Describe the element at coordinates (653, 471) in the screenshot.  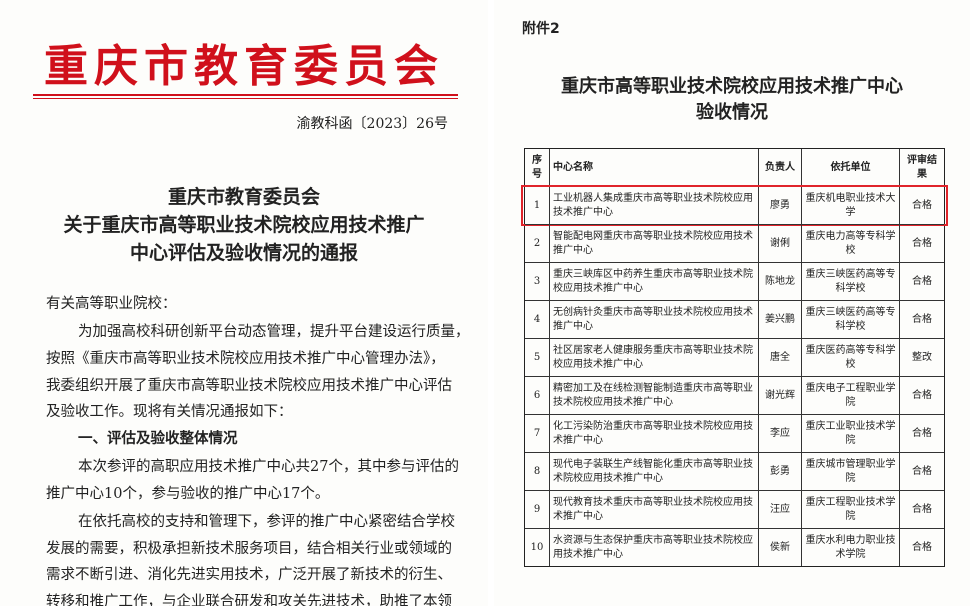
I see `table-cell: 现代电子装联生产线智能化重庆市高等职业技术院校应用技术推广中心` at that location.